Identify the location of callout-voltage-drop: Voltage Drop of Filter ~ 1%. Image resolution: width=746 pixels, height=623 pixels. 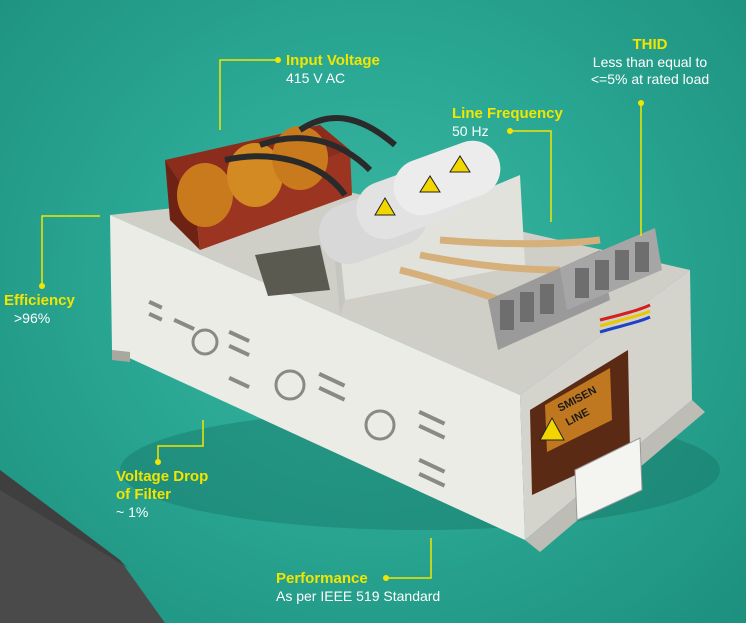
(162, 494).